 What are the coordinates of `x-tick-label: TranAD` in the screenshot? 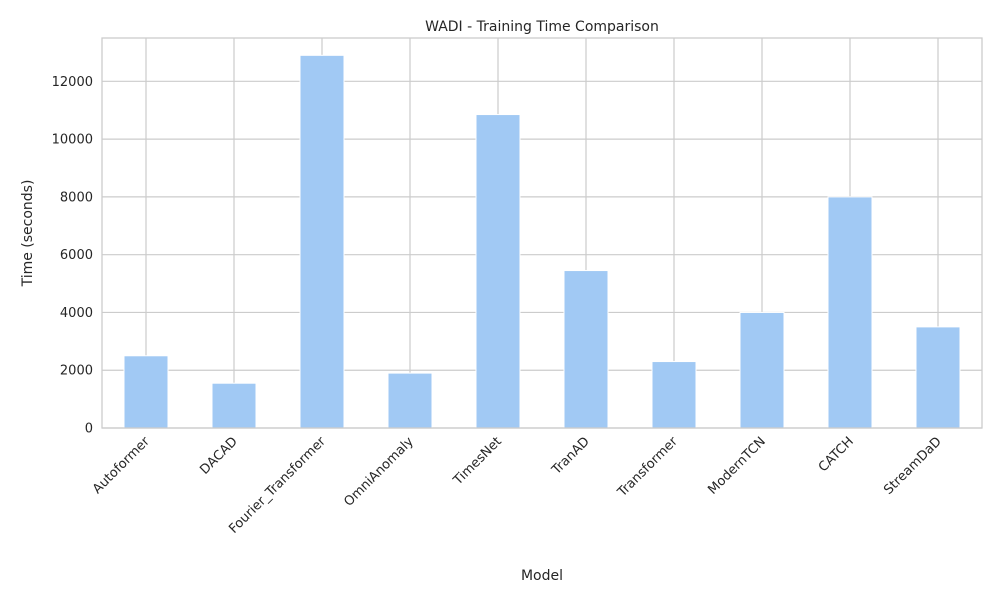 It's located at (571, 456).